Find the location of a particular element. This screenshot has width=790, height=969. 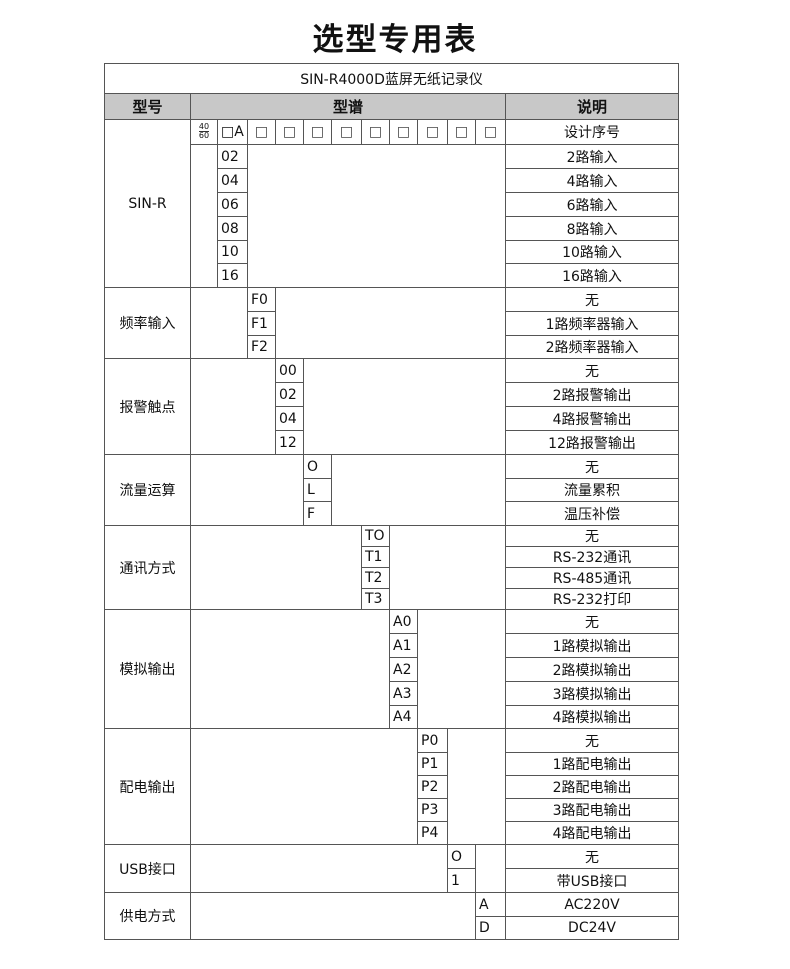

code-cell: A2 is located at coordinates (403, 669).